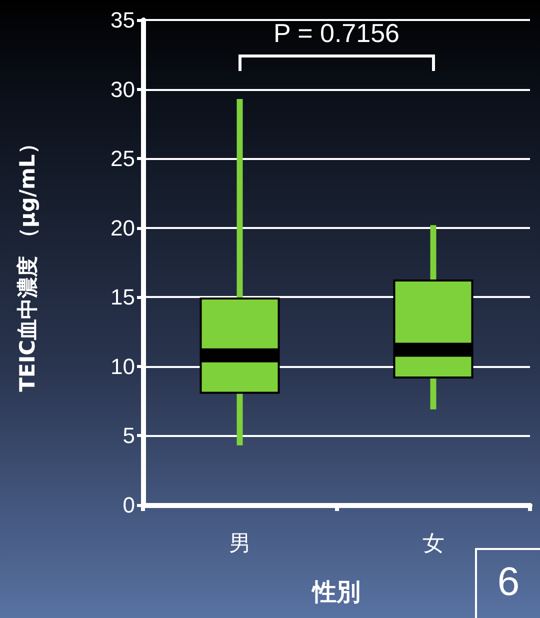 This screenshot has height=618, width=540. Describe the element at coordinates (433, 544) in the screenshot. I see `x-tick-label: 女` at that location.